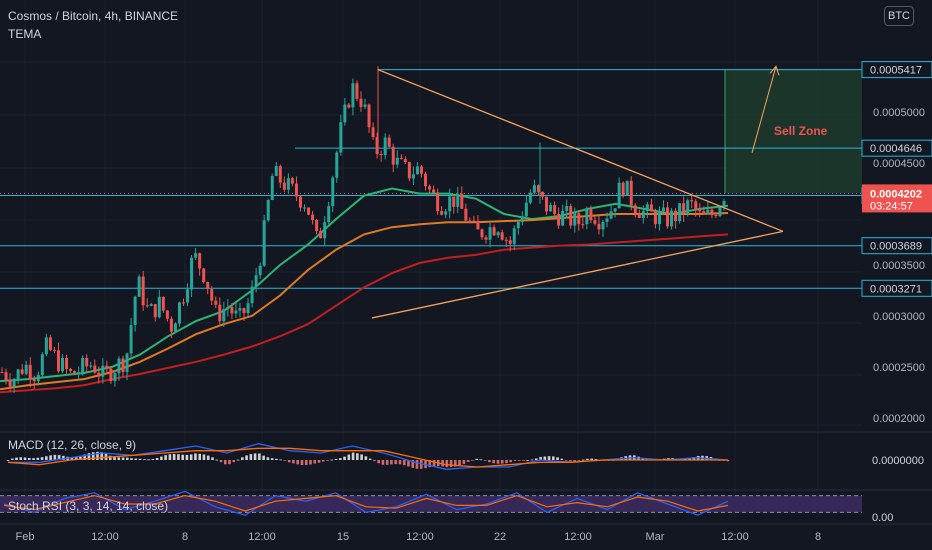 This screenshot has height=550, width=932. I want to click on macd-signal-line, so click(367, 457).